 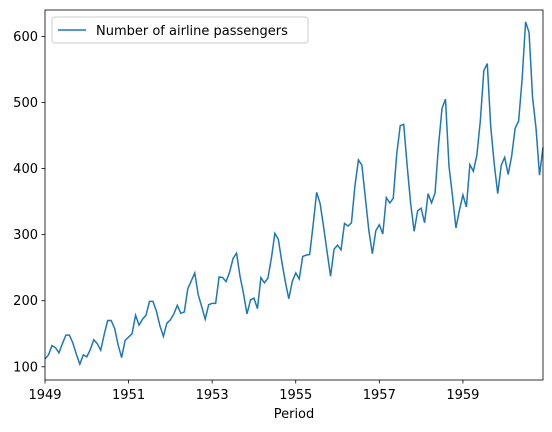 I want to click on x-tick-label: 1949, so click(x=44, y=395).